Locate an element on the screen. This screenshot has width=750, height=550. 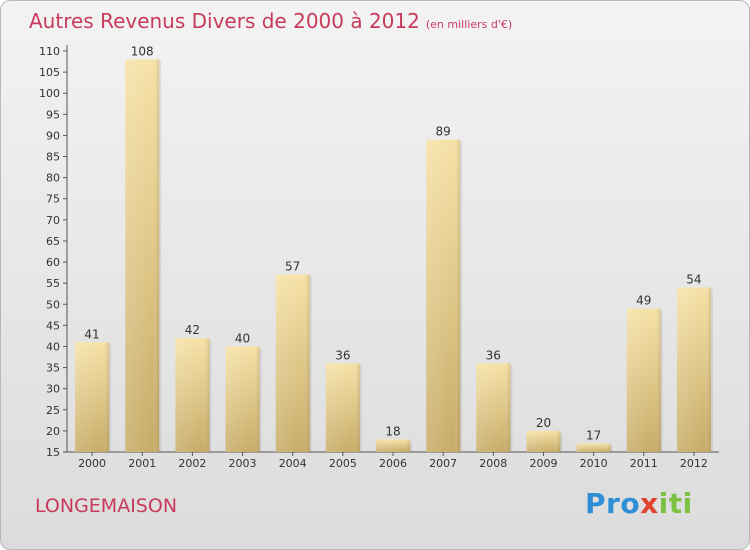
y-tick-label: 90 is located at coordinates (53, 135).